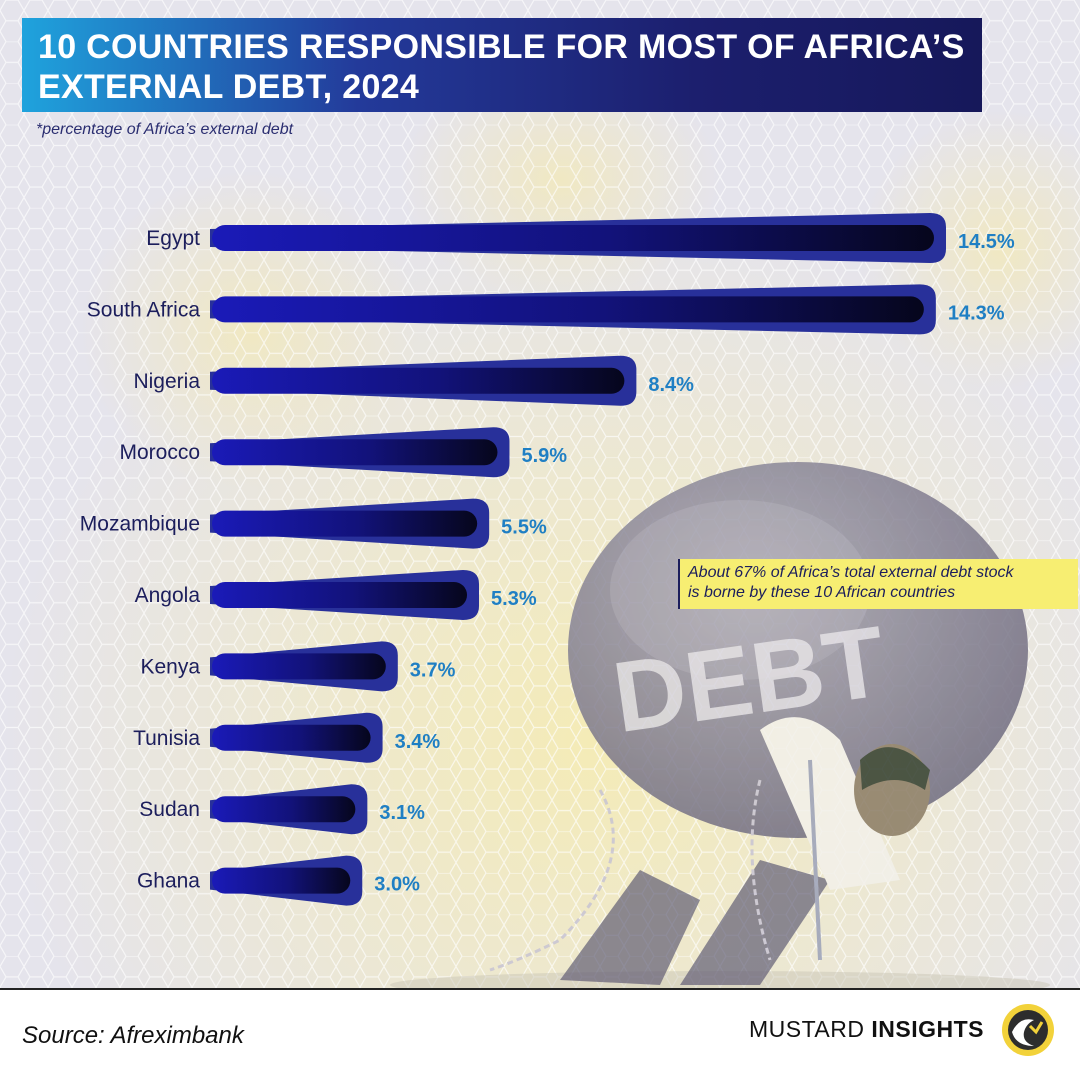 This screenshot has width=1080, height=1080. Describe the element at coordinates (173, 238) in the screenshot. I see `category-label: Egypt` at that location.